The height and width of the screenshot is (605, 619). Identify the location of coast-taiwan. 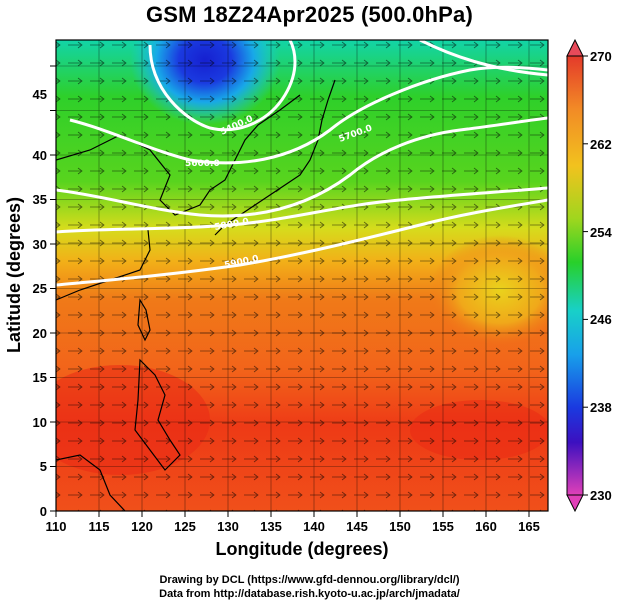
(144, 320).